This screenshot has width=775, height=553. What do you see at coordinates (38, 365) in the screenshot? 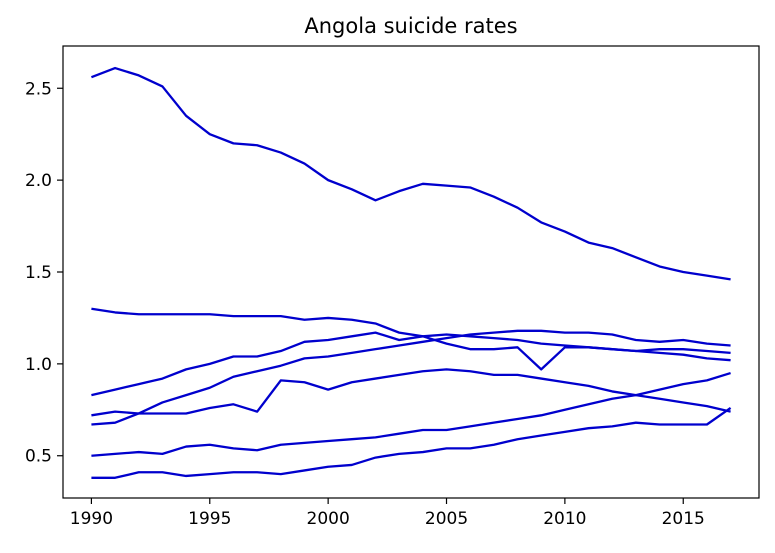
I see `y-tick-label: 1.0` at bounding box center [38, 365].